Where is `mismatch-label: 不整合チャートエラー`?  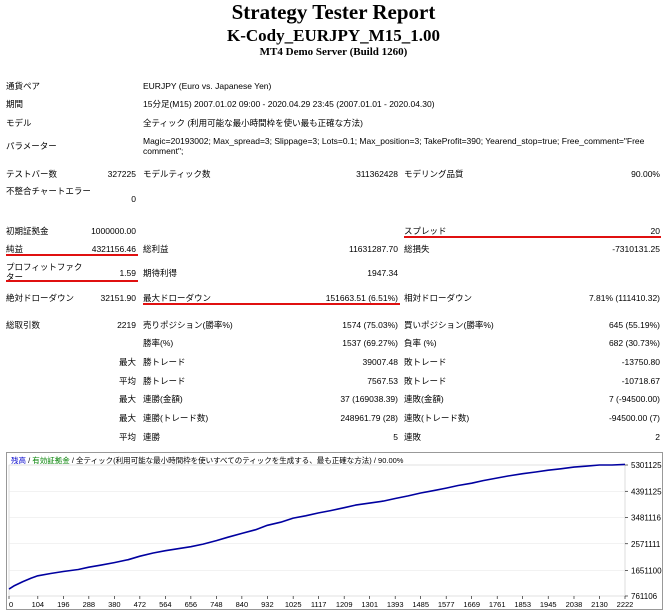
mismatch-label: 不整合チャートエラー is located at coordinates (48, 191).